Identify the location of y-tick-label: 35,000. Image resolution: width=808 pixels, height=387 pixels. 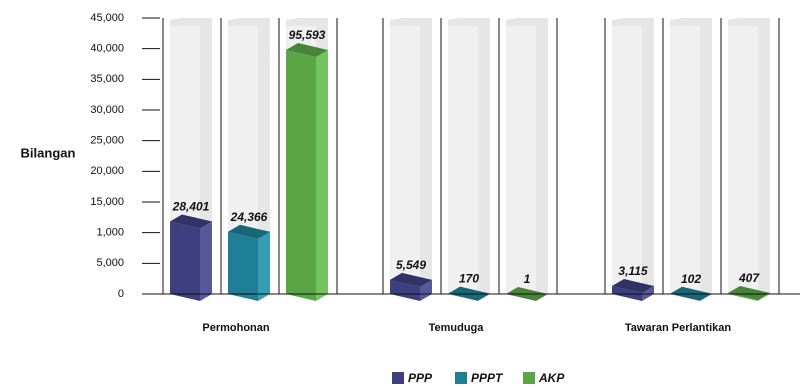
(107, 79).